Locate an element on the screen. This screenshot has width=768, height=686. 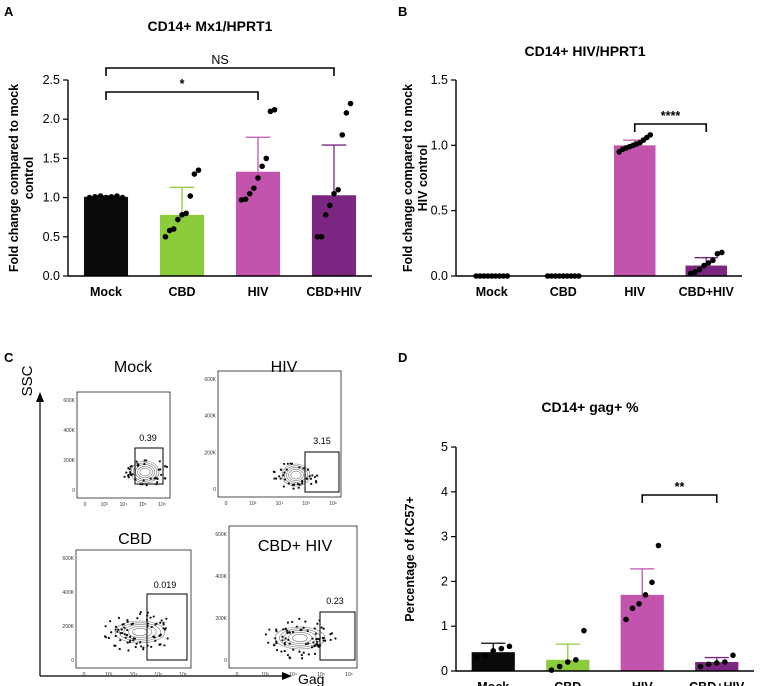
flow-x-tick: 10⁵ is located at coordinates (321, 675).